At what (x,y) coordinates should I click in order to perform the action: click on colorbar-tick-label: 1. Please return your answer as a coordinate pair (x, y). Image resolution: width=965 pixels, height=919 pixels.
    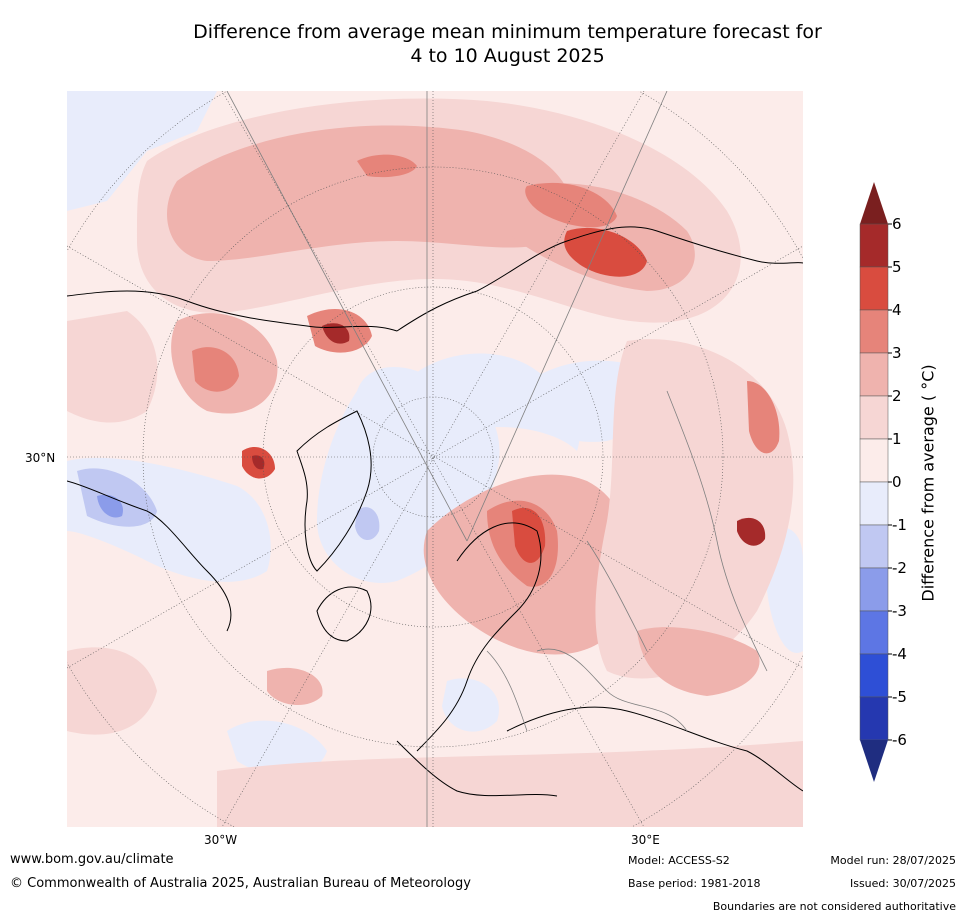
    Looking at the image, I should click on (897, 439).